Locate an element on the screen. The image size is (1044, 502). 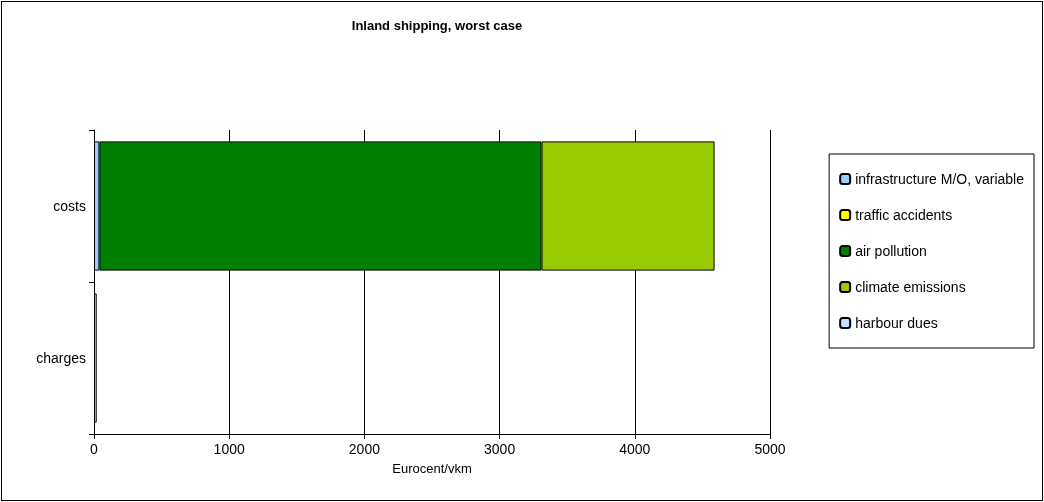
legend-label: air pollution is located at coordinates (891, 251).